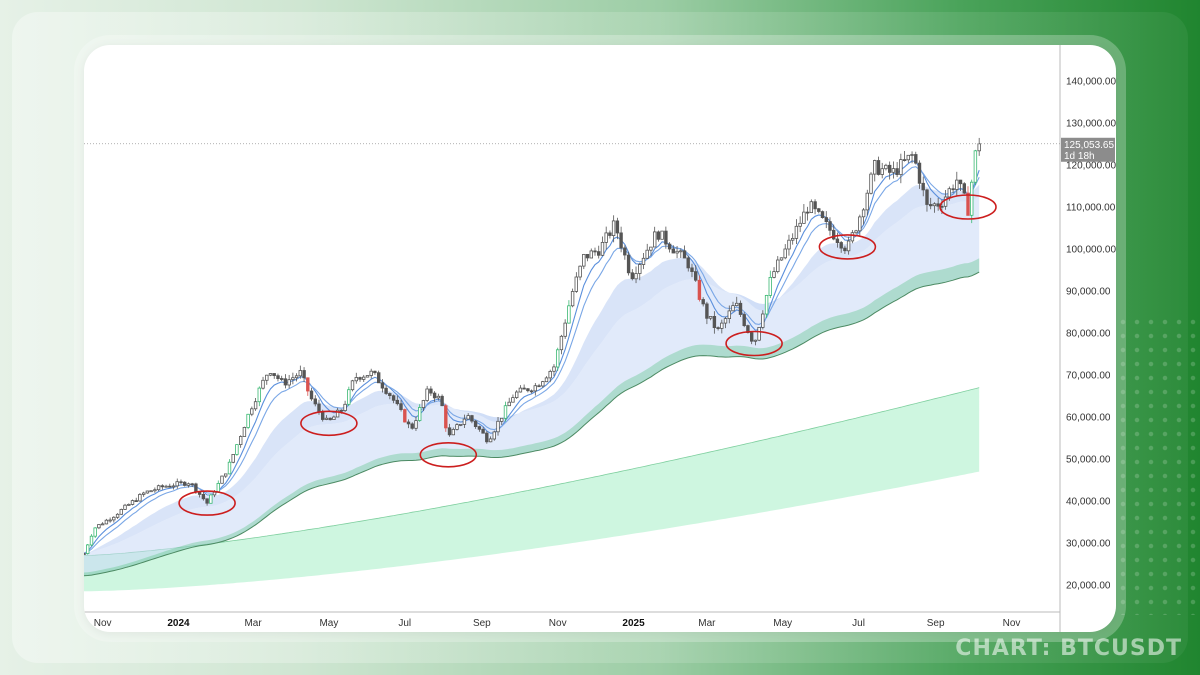 The height and width of the screenshot is (675, 1200). What do you see at coordinates (404, 623) in the screenshot?
I see `x-tick-label: Jul` at bounding box center [404, 623].